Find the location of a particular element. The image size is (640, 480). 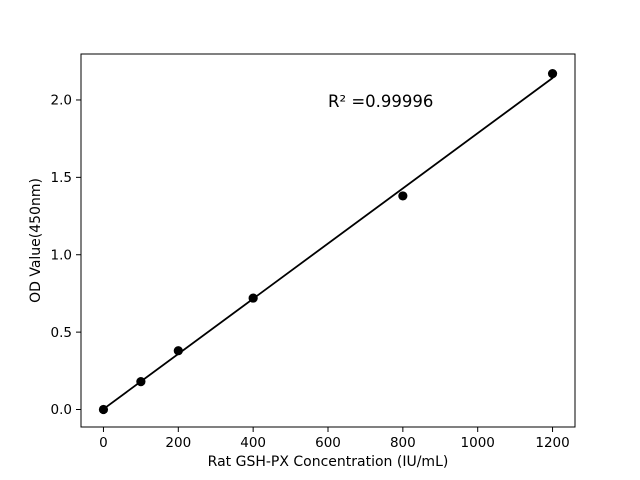

y-tick-label: 0.5 is located at coordinates (61, 333).